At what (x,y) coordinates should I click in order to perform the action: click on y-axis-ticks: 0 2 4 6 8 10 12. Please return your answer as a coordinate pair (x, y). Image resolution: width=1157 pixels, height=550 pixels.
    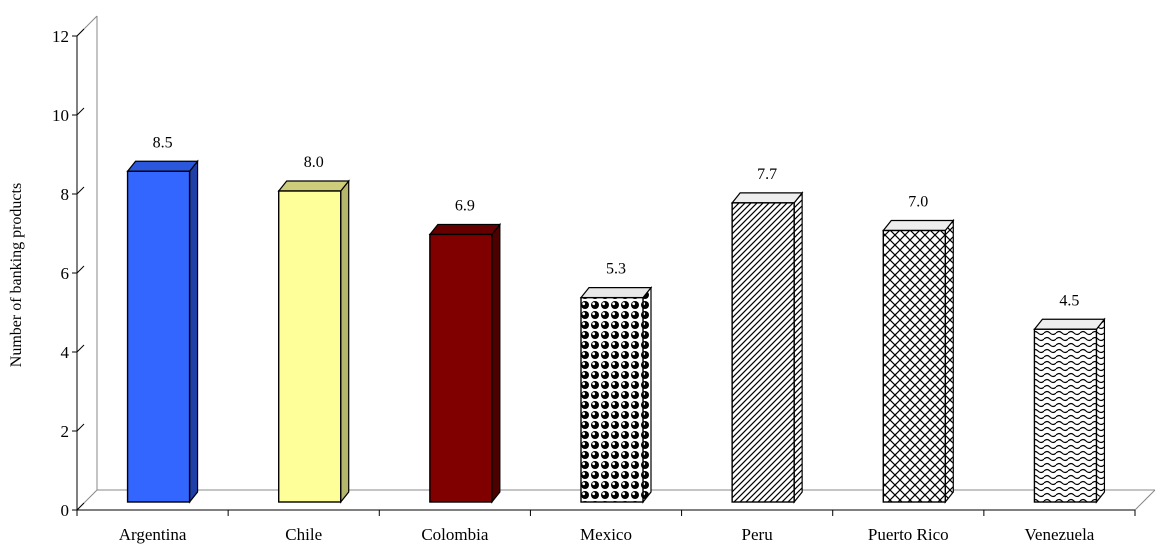
    Looking at the image, I should click on (68, 273).